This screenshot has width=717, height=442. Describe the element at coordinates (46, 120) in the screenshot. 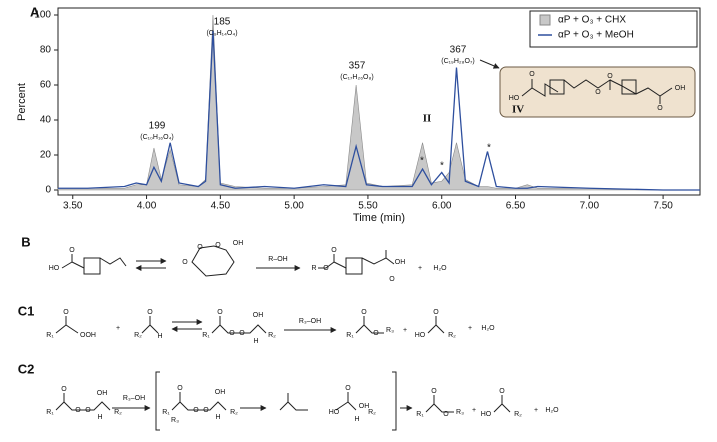

I see `y-tick-label: 40` at that location.